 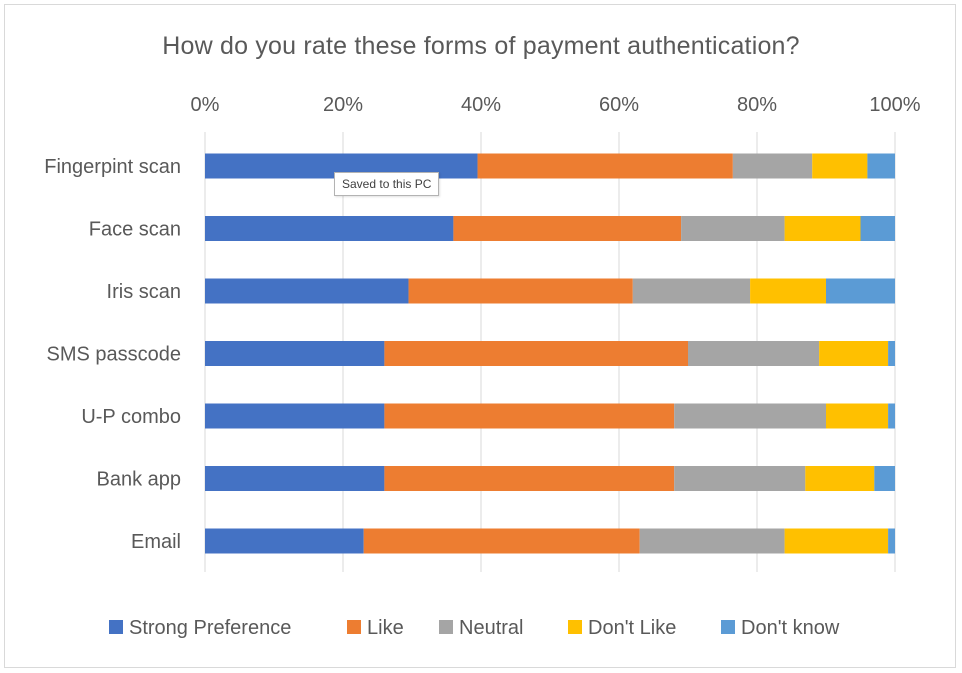 I want to click on legend-label: Like, so click(x=385, y=628).